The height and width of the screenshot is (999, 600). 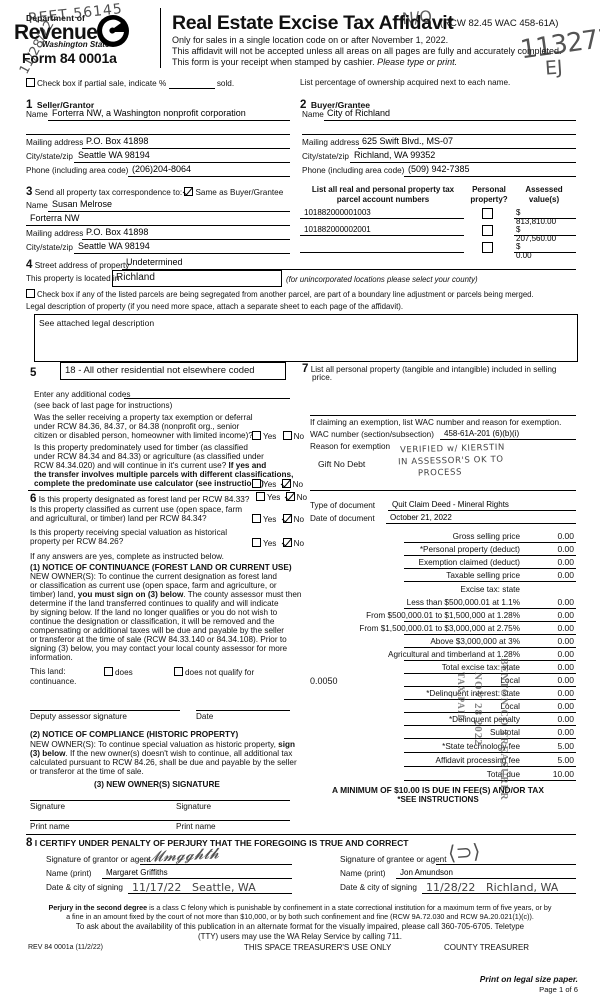 I want to click on seller-exemption-yes-checkbox, so click(x=256, y=435).